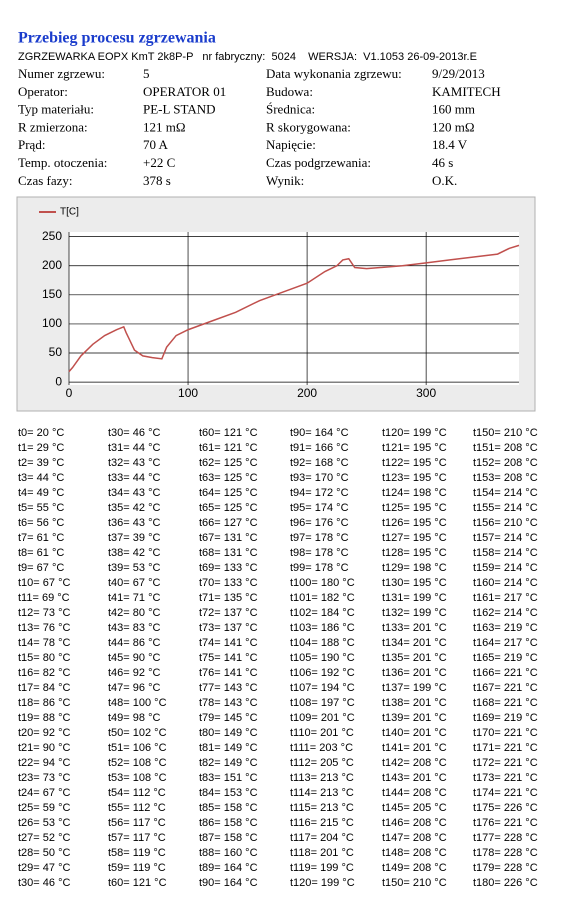  What do you see at coordinates (414, 463) in the screenshot?
I see `reading: t122= 195 °C` at bounding box center [414, 463].